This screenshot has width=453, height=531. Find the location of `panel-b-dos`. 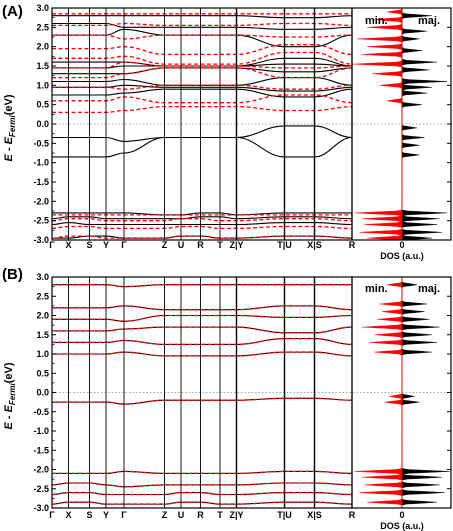

panel-b-dos is located at coordinates (402, 392).